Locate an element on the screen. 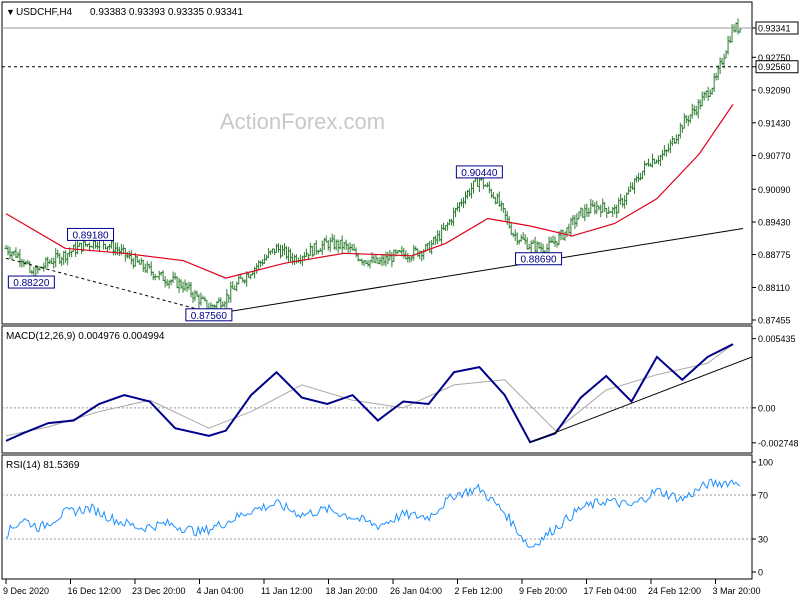  x-axis-label: 9 Feb 20:00 is located at coordinates (543, 591).